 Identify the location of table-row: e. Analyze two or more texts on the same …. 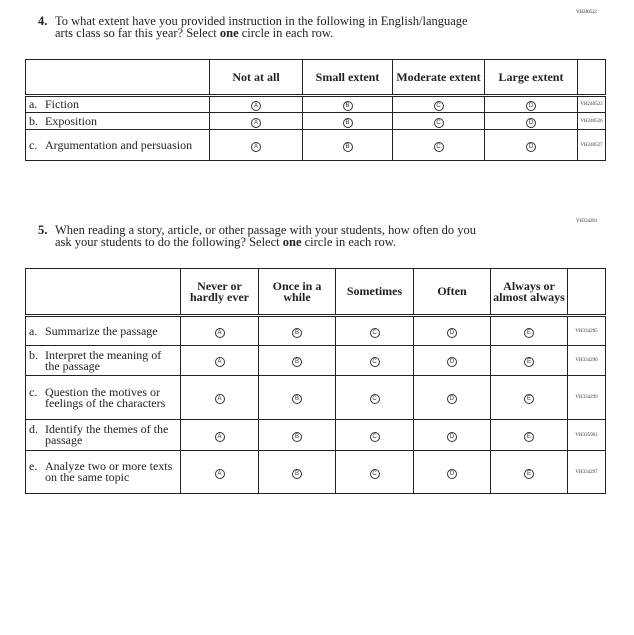
(315, 472).